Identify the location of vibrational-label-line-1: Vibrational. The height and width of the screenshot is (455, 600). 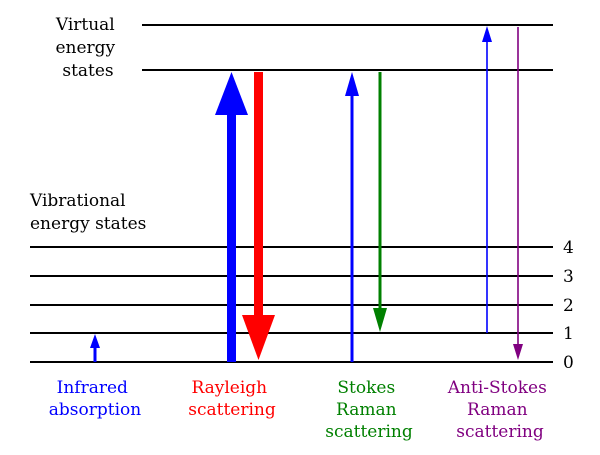
(77, 201).